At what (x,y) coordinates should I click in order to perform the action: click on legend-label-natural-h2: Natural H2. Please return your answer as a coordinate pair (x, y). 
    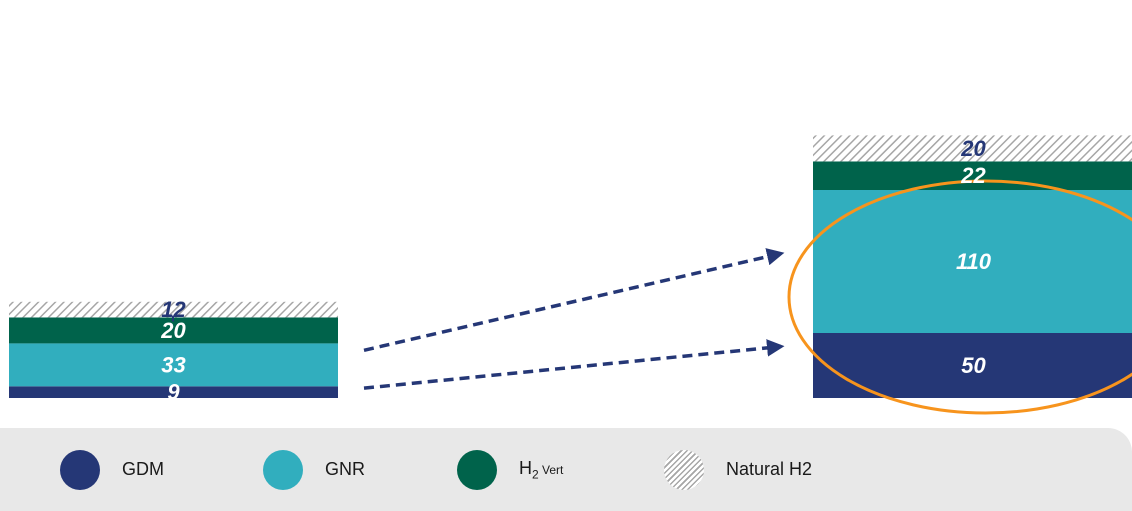
    Looking at the image, I should click on (769, 469).